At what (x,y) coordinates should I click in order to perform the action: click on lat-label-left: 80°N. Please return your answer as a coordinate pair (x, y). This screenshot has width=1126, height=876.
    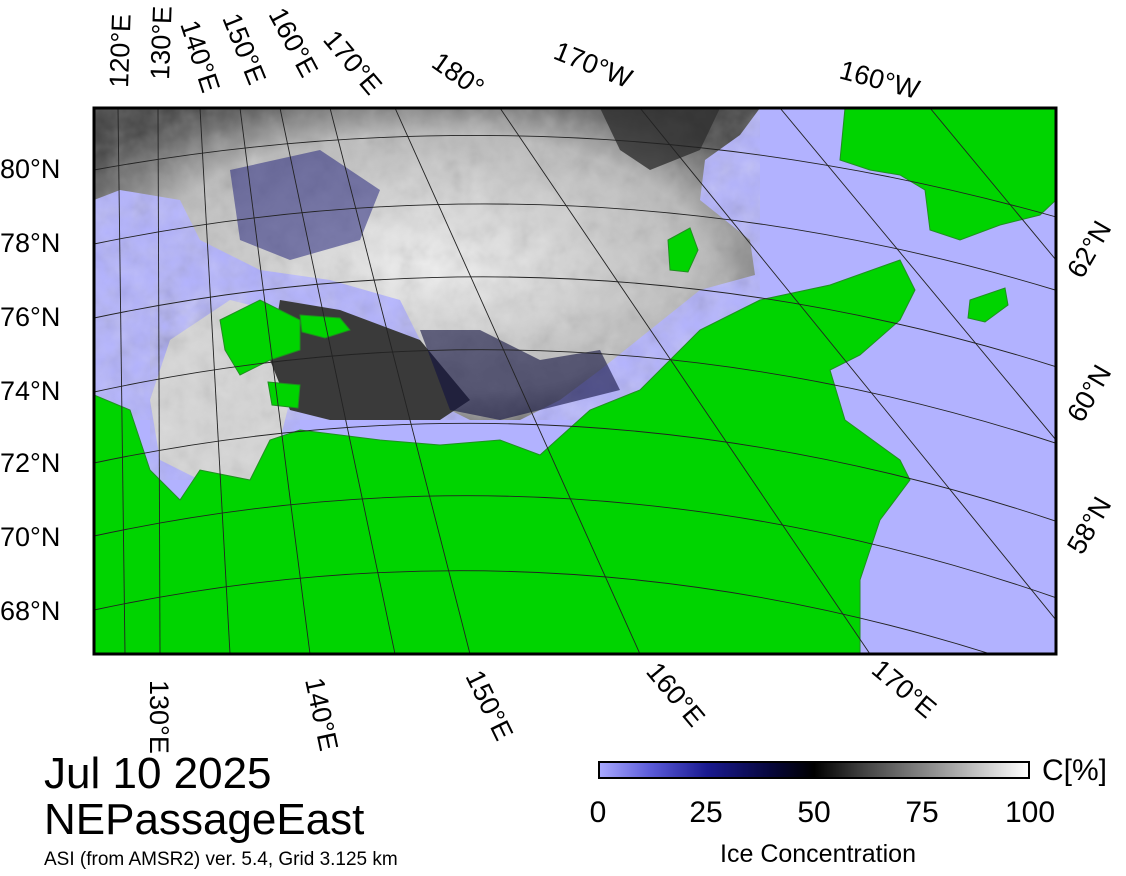
    Looking at the image, I should click on (30, 169).